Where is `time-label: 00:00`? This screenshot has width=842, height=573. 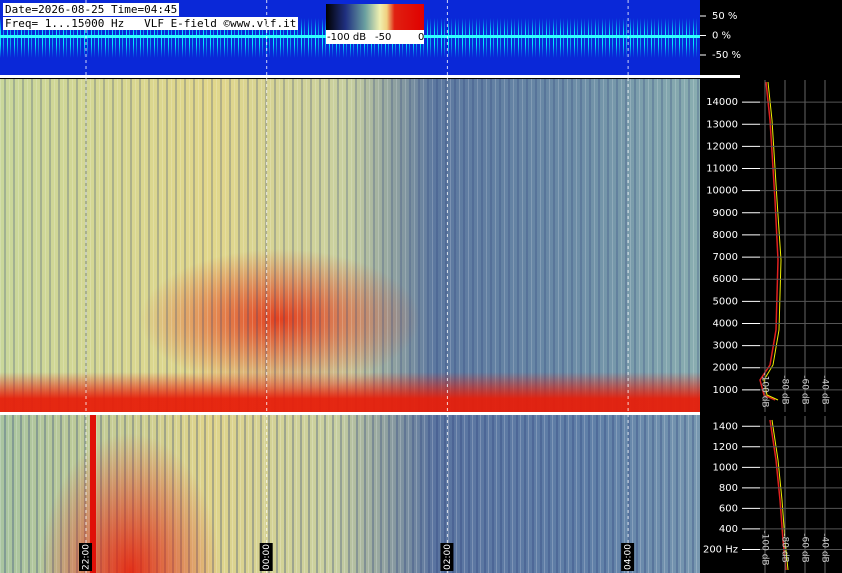 time-label: 00:00 is located at coordinates (267, 557).